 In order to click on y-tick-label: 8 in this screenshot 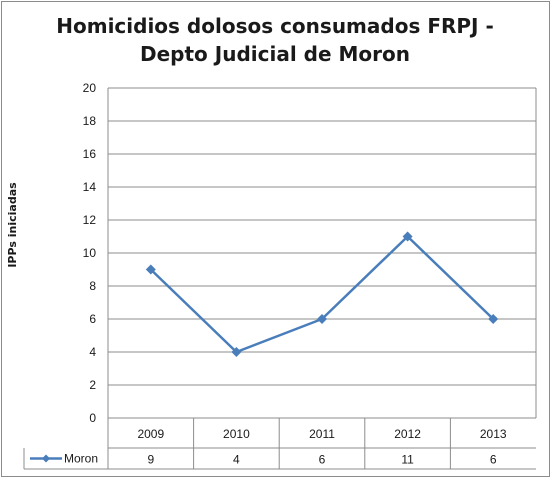, I will do `click(92, 286)`.